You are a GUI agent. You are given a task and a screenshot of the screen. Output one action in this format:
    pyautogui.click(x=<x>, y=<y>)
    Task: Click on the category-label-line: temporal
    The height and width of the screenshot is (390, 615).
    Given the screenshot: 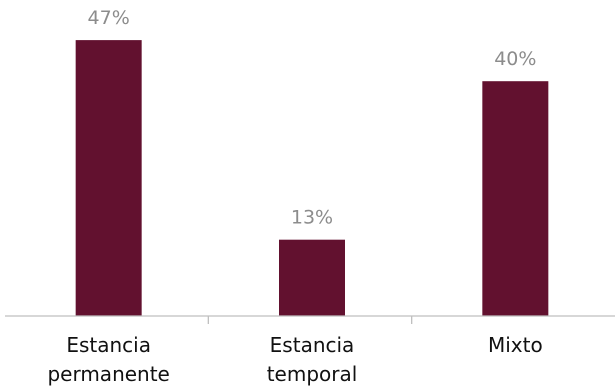 What is the action you would take?
    pyautogui.click(x=312, y=374)
    